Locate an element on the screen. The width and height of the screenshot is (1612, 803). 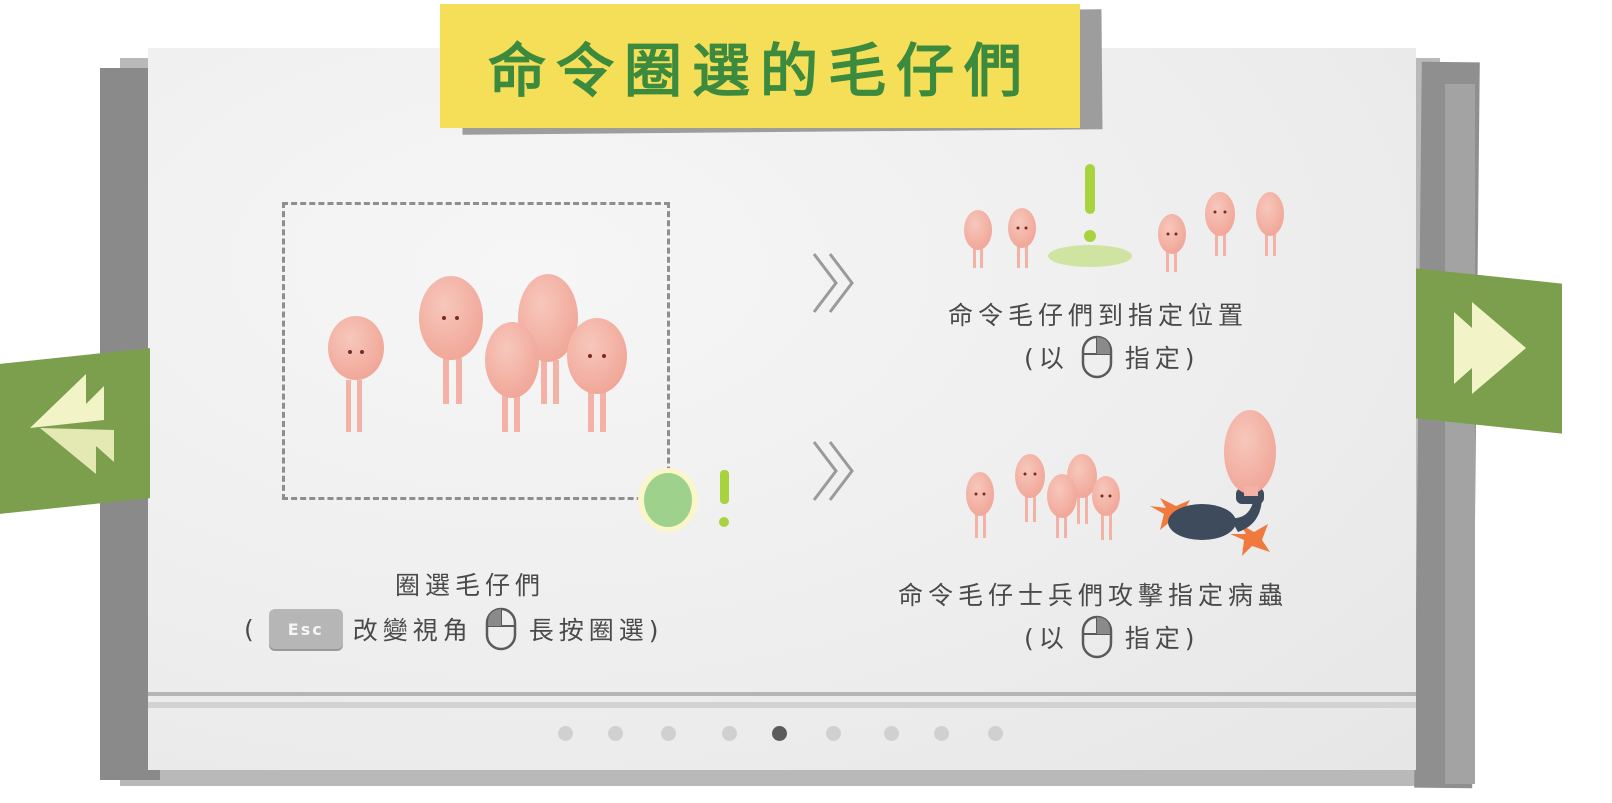
flow-arrow-bottom-icon is located at coordinates (834, 475).